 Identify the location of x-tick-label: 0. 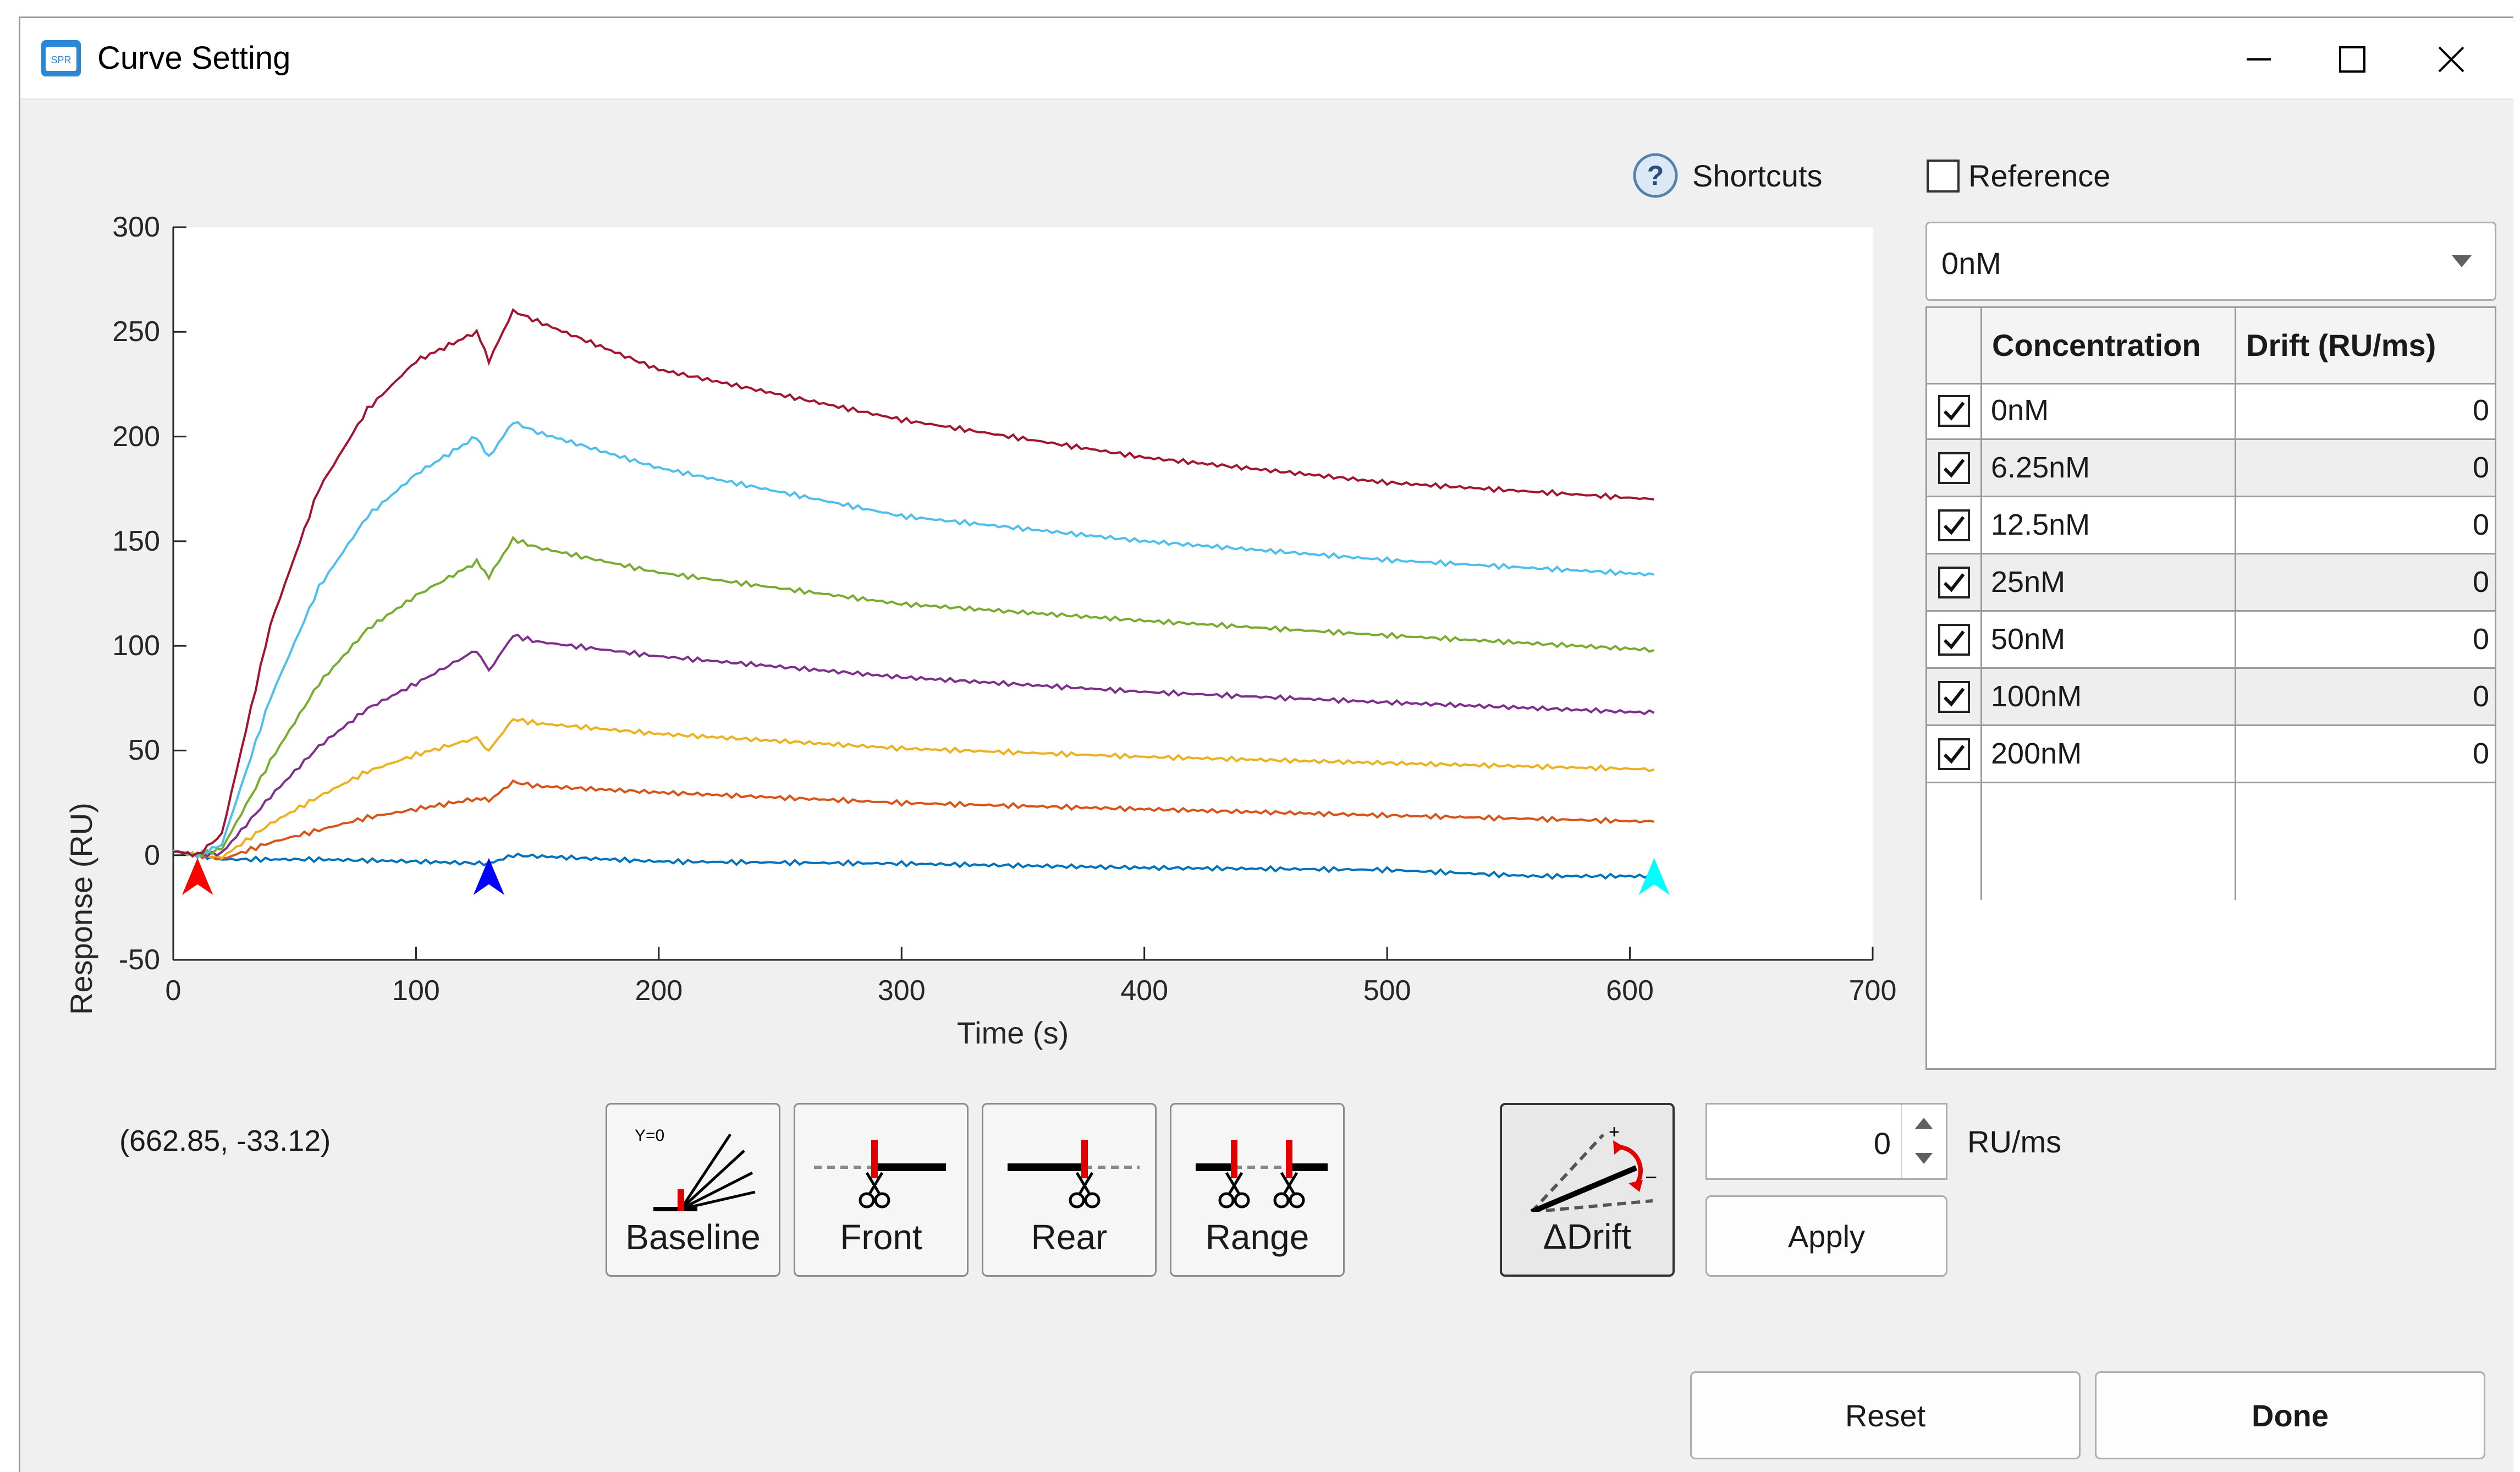
(173, 991).